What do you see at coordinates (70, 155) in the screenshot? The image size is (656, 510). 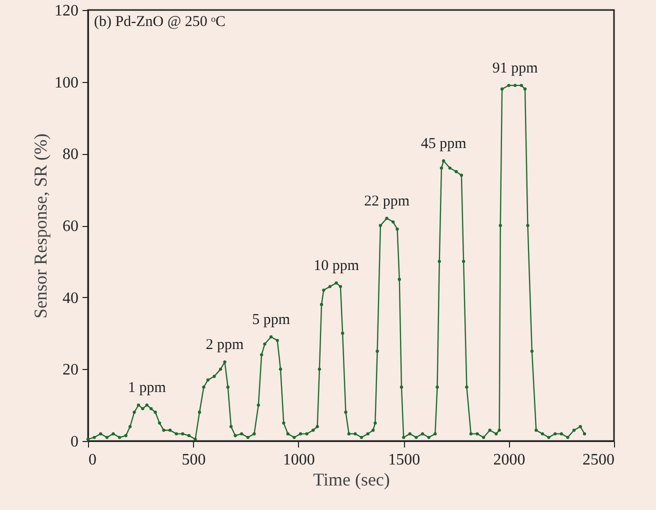 I see `y-tick-label: 80` at bounding box center [70, 155].